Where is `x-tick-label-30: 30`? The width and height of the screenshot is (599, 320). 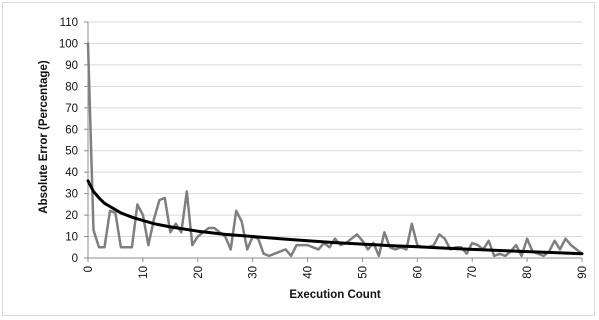
x-tick-label-30: 30 is located at coordinates (254, 272).